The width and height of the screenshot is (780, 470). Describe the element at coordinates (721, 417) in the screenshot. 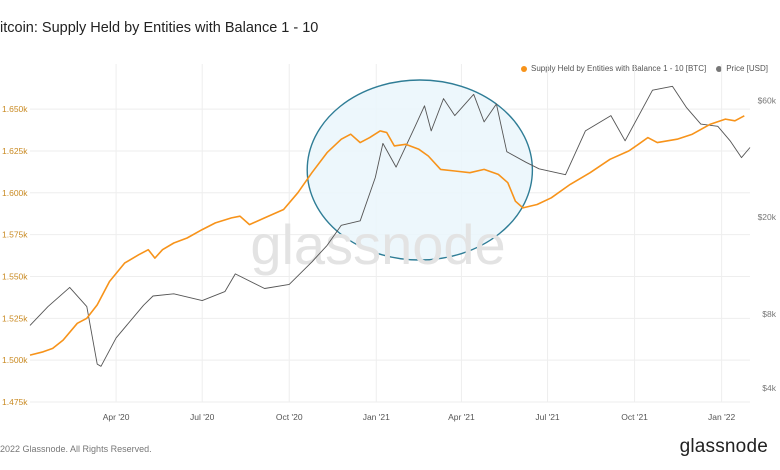

I see `x-tick-label: Jan '22` at that location.